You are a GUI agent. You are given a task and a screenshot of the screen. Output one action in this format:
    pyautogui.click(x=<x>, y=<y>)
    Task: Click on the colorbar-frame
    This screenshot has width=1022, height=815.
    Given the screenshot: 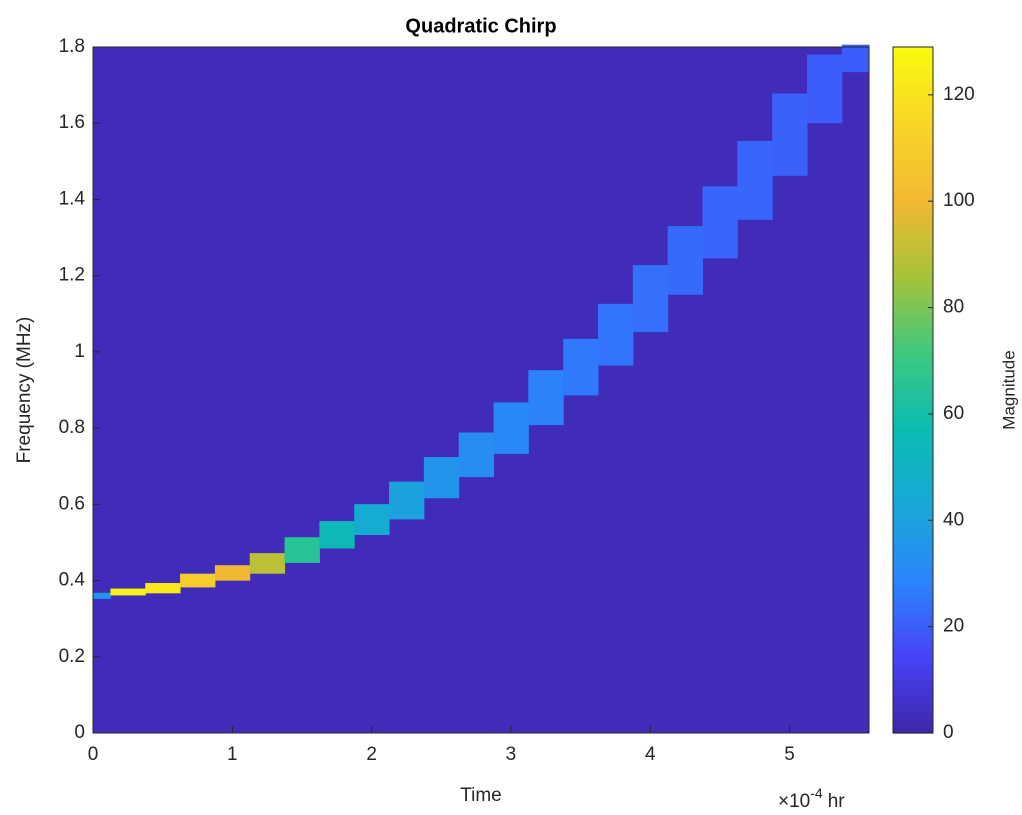 What is the action you would take?
    pyautogui.click(x=913, y=390)
    